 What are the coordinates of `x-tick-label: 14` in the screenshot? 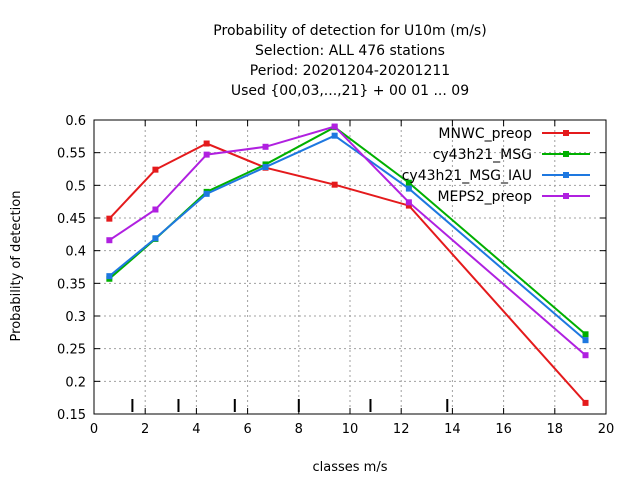 It's located at (452, 429).